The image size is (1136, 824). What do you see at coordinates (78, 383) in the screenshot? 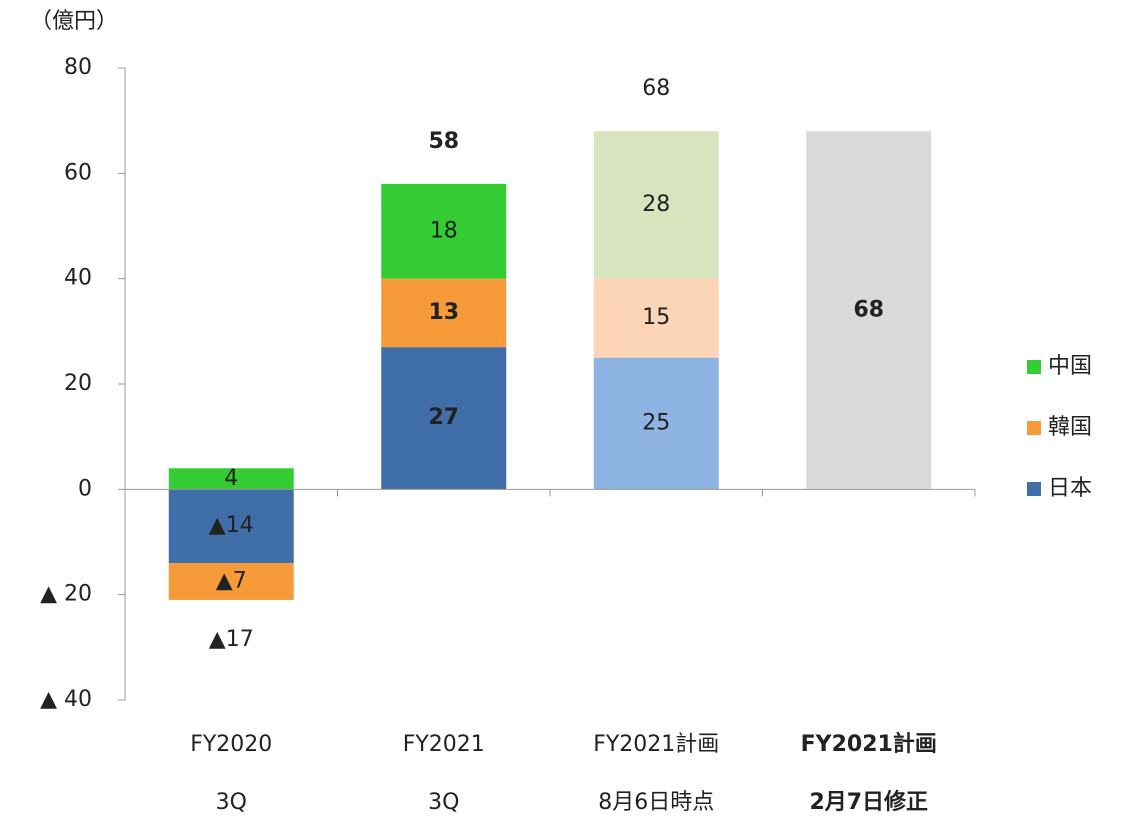
I see `y-tick-label: 20` at bounding box center [78, 383].